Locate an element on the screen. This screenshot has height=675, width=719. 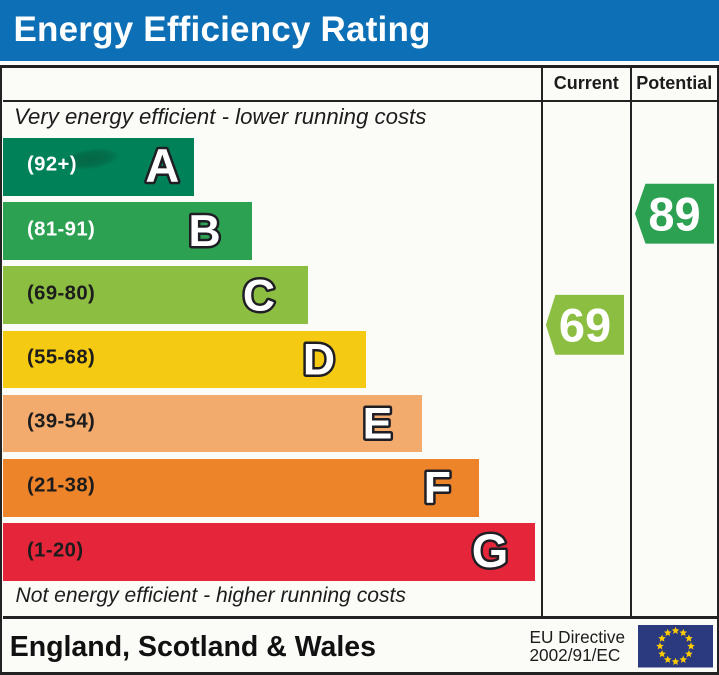
svg-text: B is located at coordinates (205, 231).